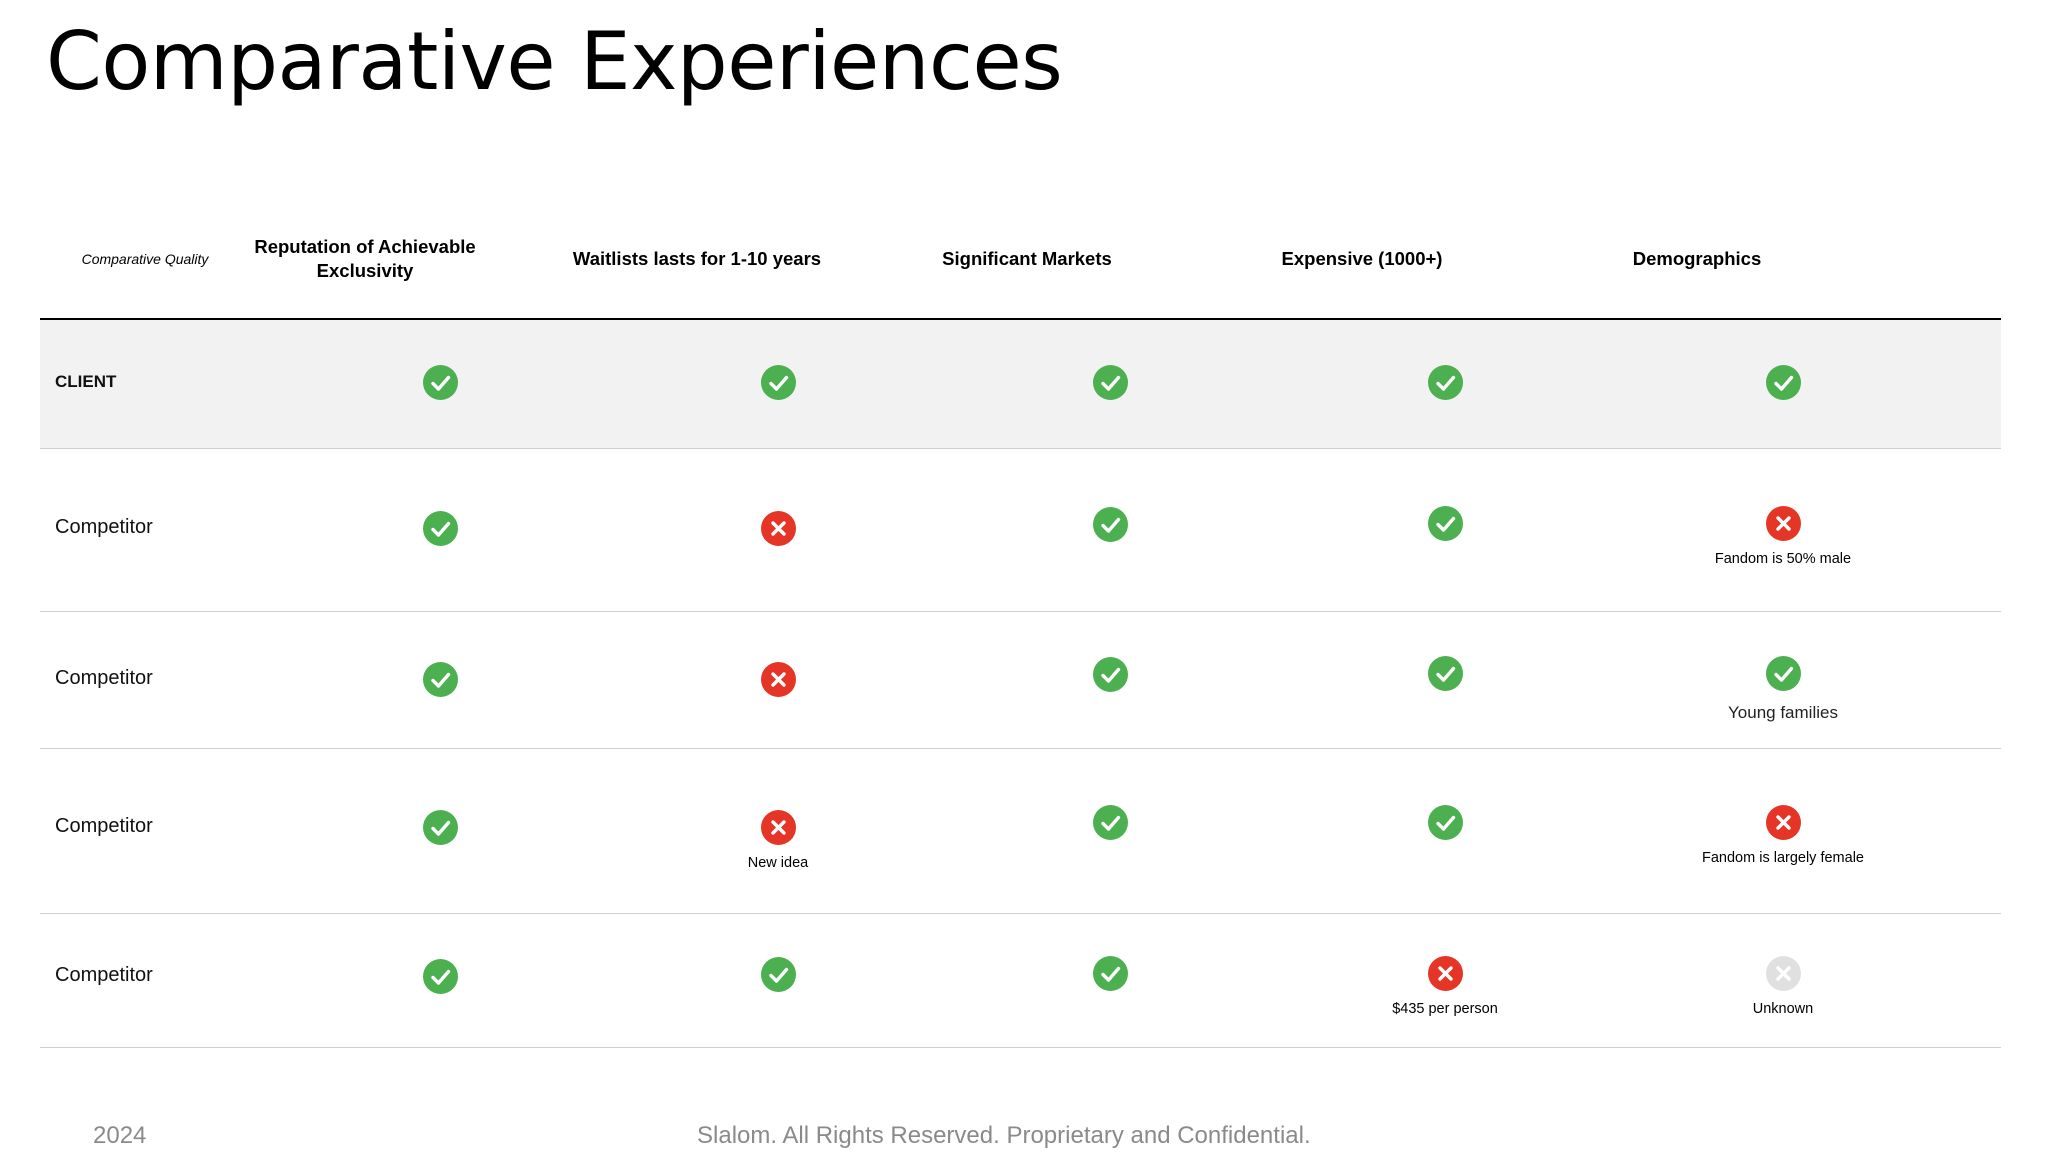 The height and width of the screenshot is (1176, 2062). I want to click on header-significant-markets: Significant Markets, so click(1027, 258).